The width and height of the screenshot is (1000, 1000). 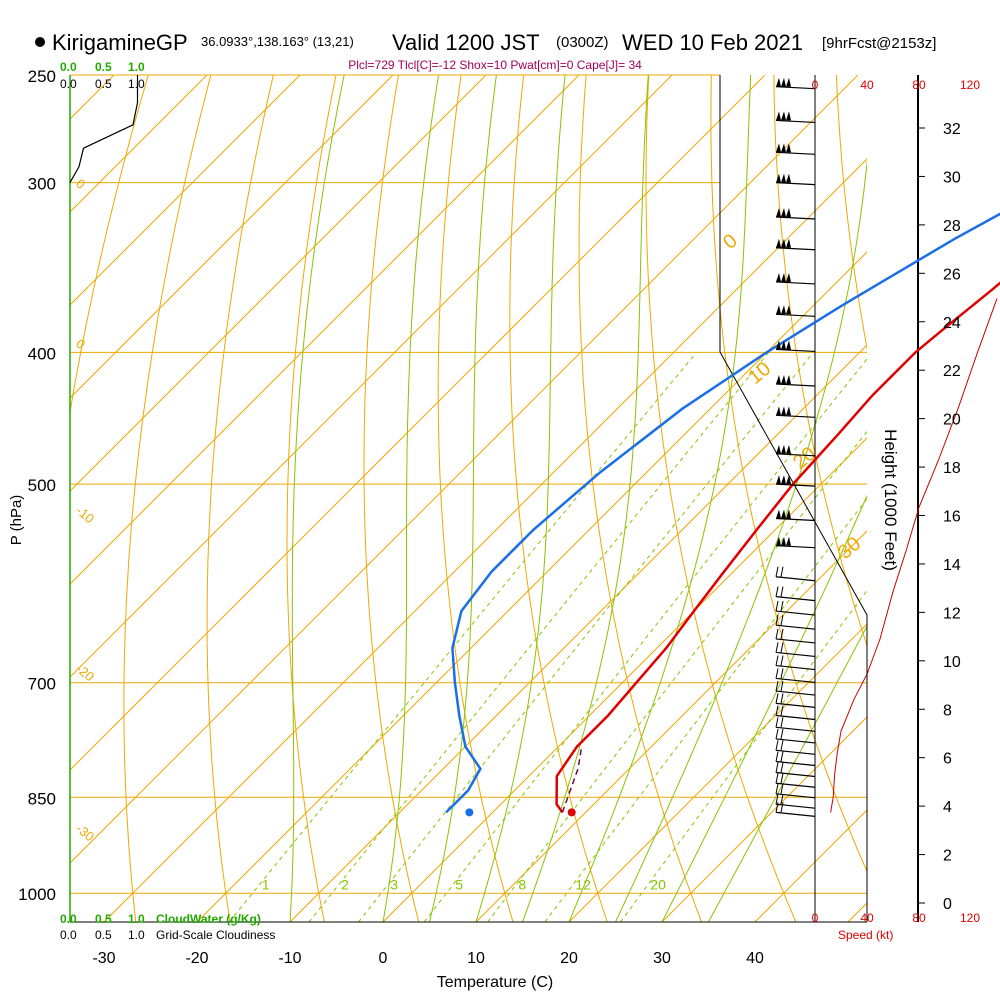 What do you see at coordinates (136, 67) in the screenshot?
I see `cloudwater-tick-top-2: 1.0` at bounding box center [136, 67].